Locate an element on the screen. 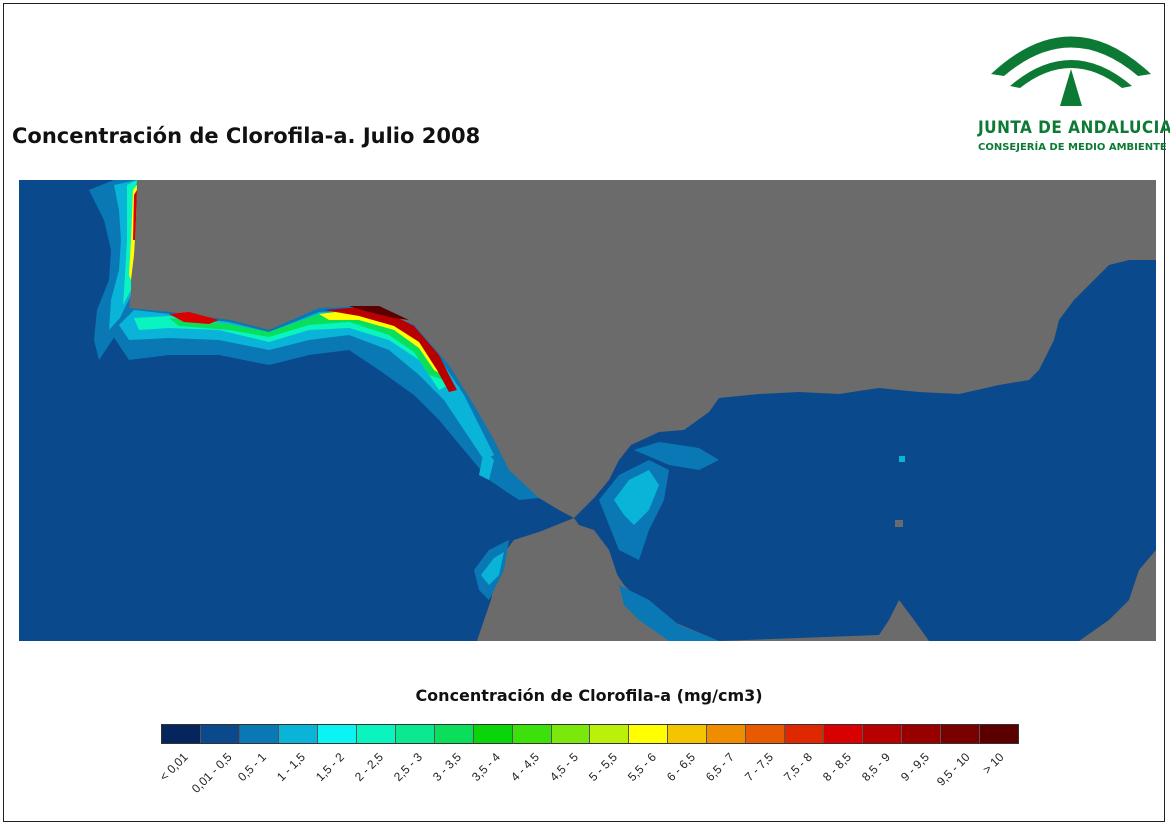 The image size is (1170, 827). legend-label: 0,5 - 1 is located at coordinates (251, 767).